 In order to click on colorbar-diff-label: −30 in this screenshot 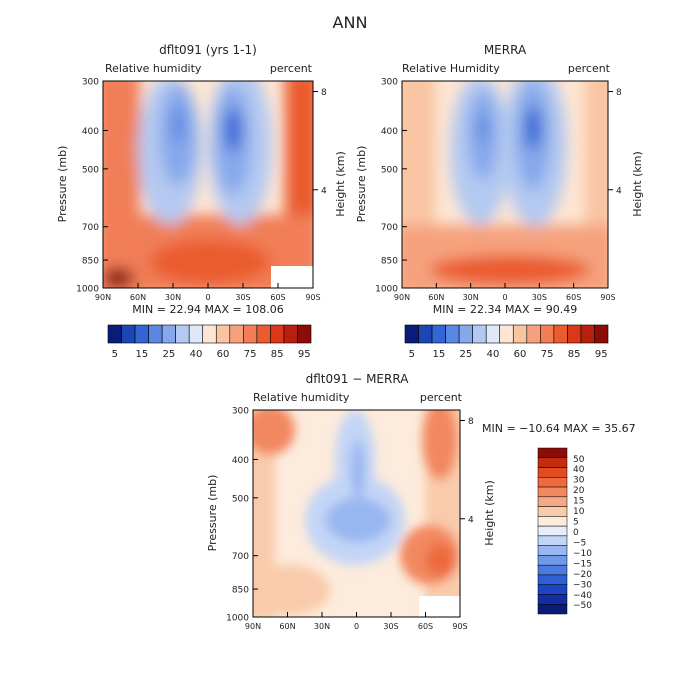, I will do `click(582, 585)`.